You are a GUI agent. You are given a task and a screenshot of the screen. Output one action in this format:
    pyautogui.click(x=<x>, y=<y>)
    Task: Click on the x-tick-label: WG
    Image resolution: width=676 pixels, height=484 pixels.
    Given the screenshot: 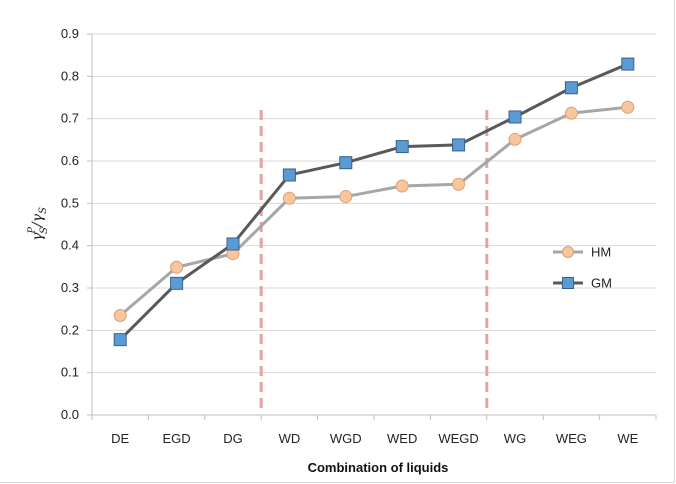 What is the action you would take?
    pyautogui.click(x=515, y=438)
    